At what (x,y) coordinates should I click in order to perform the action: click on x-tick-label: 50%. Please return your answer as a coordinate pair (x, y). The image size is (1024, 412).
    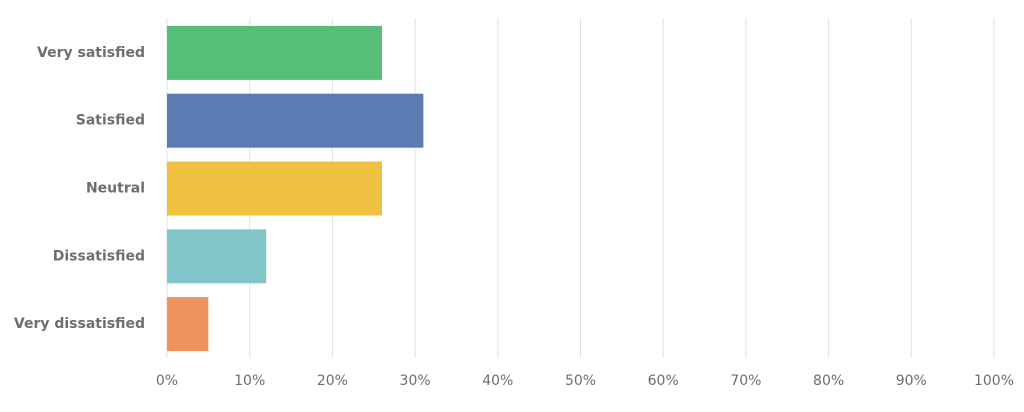
    Looking at the image, I should click on (580, 381).